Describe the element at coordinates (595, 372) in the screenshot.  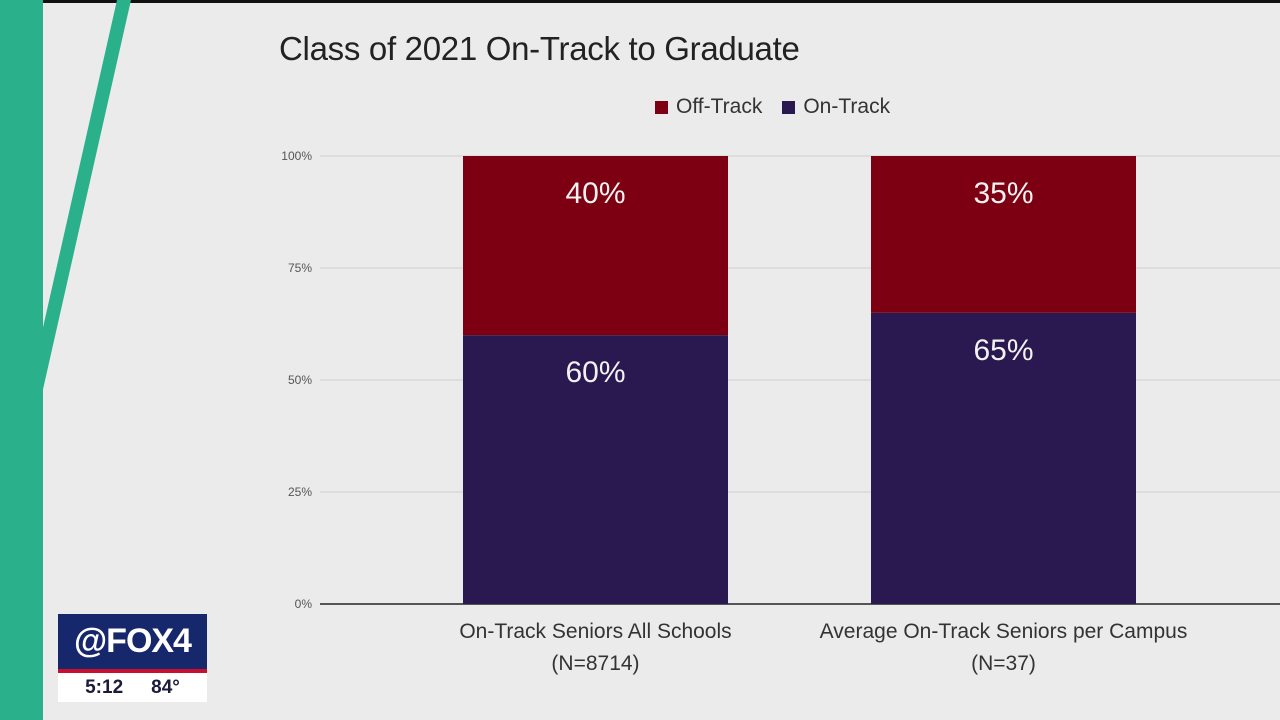
I see `data-label: 60%` at that location.